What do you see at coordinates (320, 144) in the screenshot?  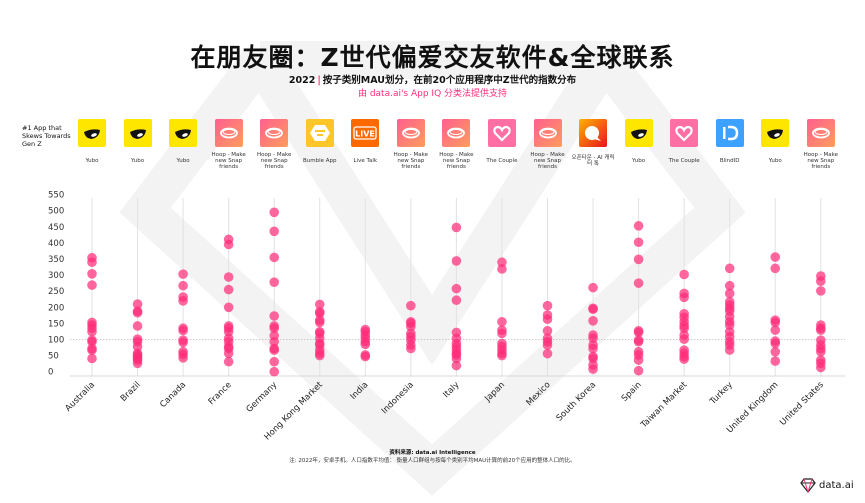 I see `app-card: Bumble App` at bounding box center [320, 144].